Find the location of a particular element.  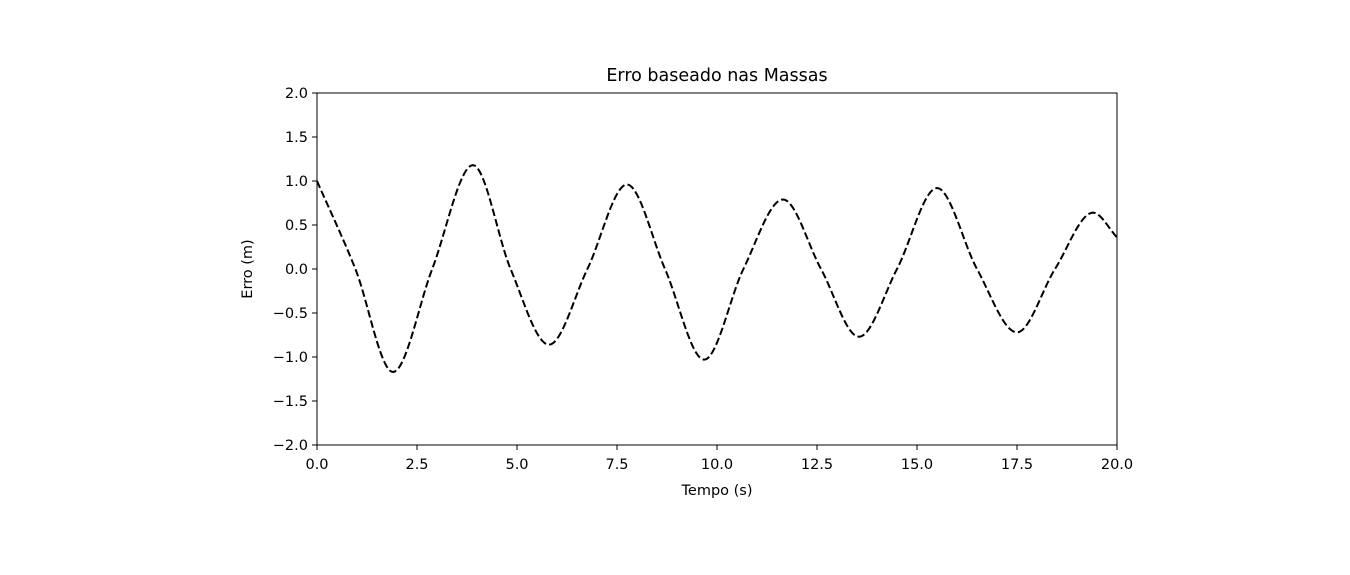

x-tick-label: 0.0 is located at coordinates (316, 465).